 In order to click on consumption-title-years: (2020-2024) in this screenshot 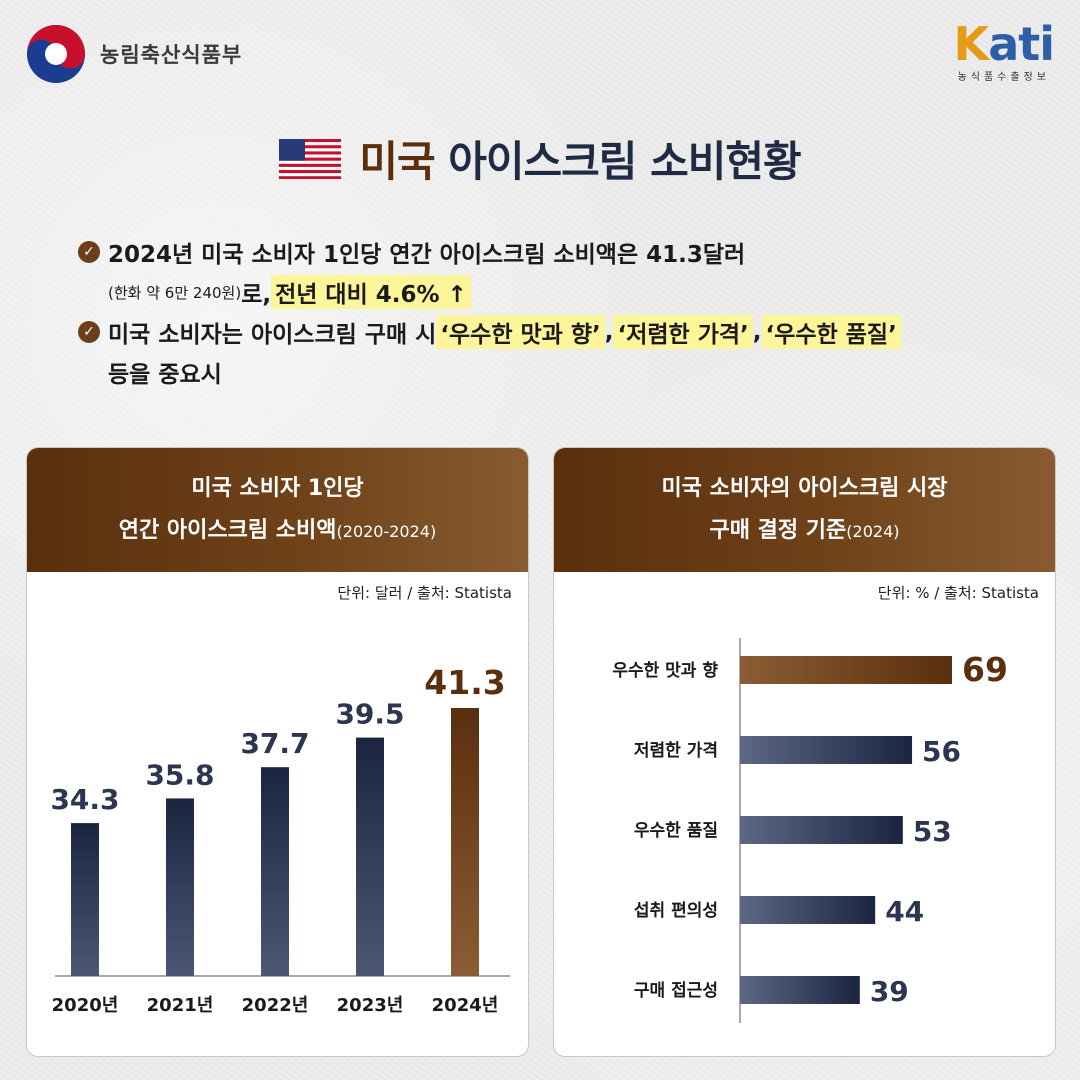, I will do `click(386, 531)`.